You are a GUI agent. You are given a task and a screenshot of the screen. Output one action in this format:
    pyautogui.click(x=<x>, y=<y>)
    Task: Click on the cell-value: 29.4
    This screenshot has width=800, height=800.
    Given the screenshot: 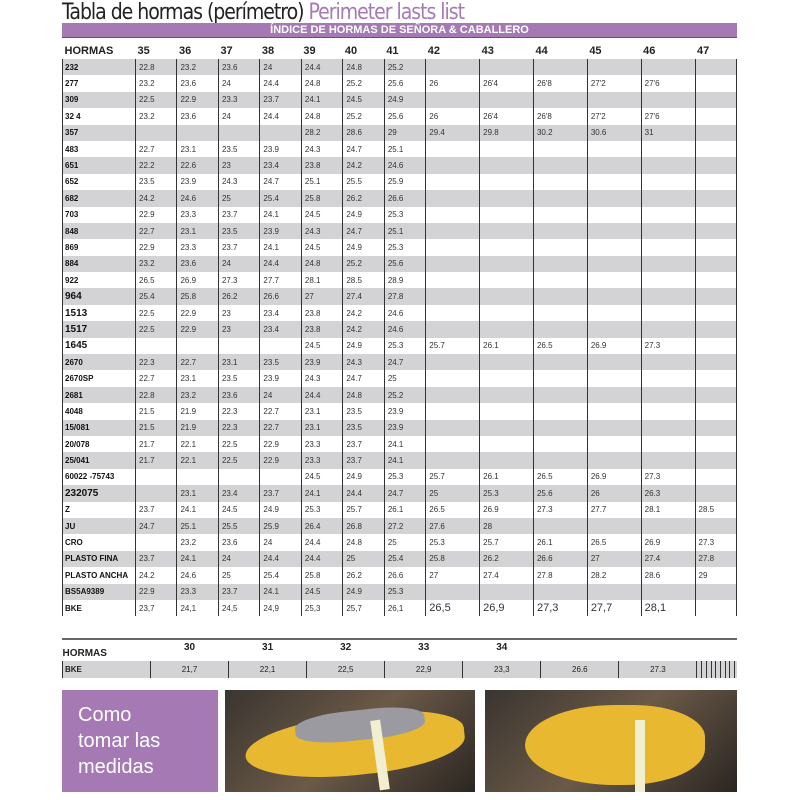 What is the action you would take?
    pyautogui.click(x=452, y=132)
    